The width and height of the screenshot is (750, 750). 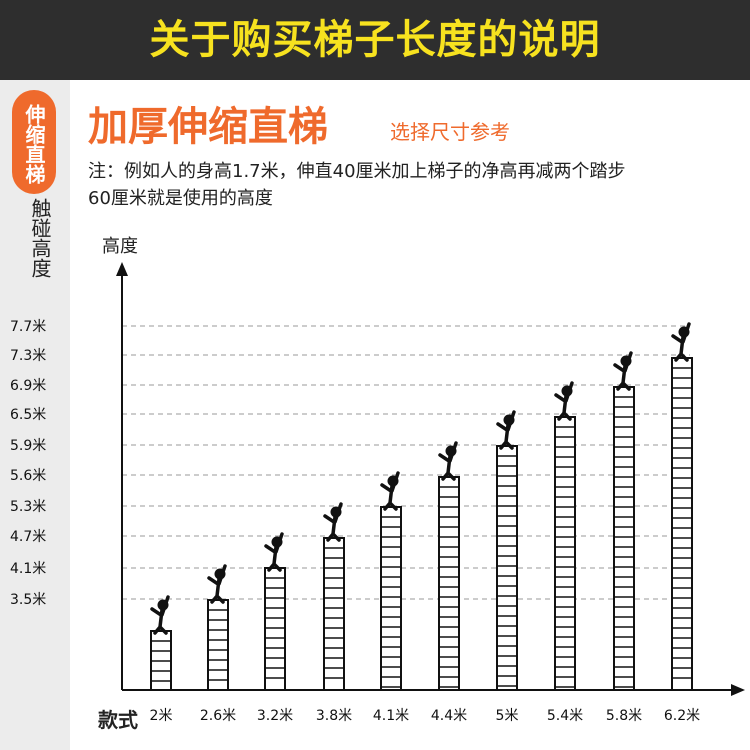 What do you see at coordinates (28, 327) in the screenshot?
I see `y-tick-label: 7.7米` at bounding box center [28, 327].